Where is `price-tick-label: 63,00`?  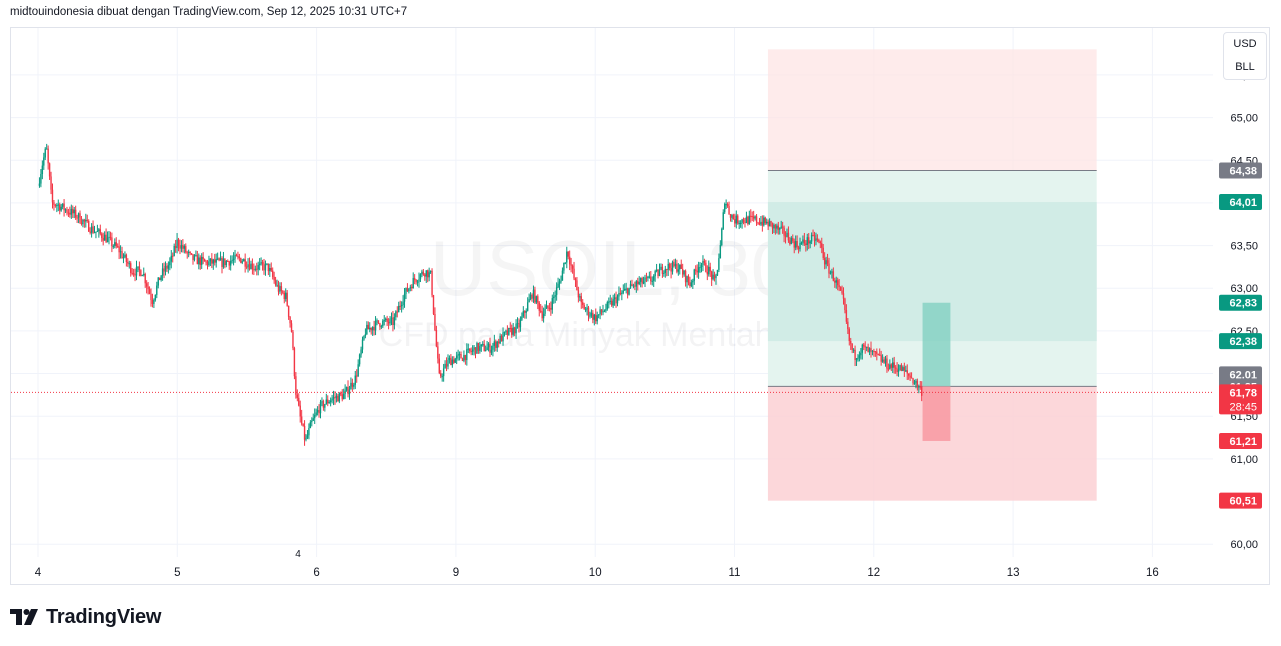 price-tick-label: 63,00 is located at coordinates (1244, 289).